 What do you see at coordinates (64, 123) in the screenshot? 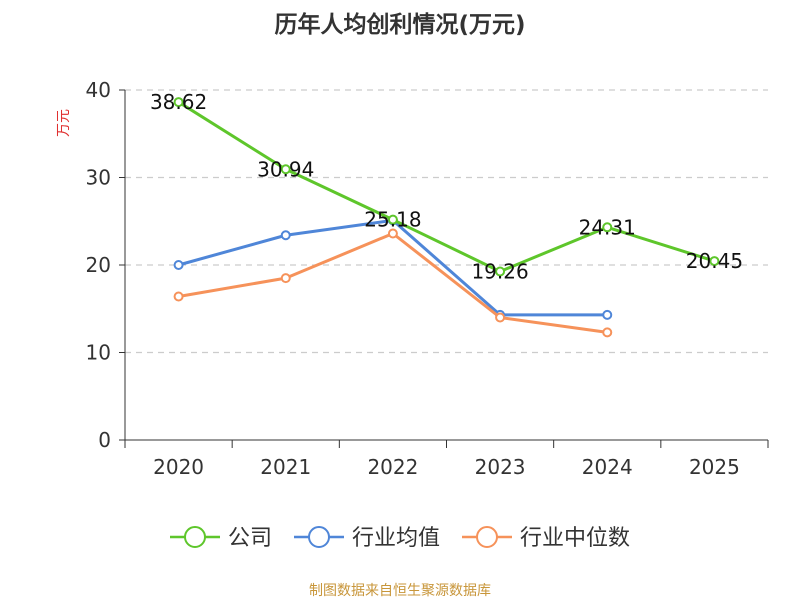
I see `y-axis-label: 万元` at bounding box center [64, 123].